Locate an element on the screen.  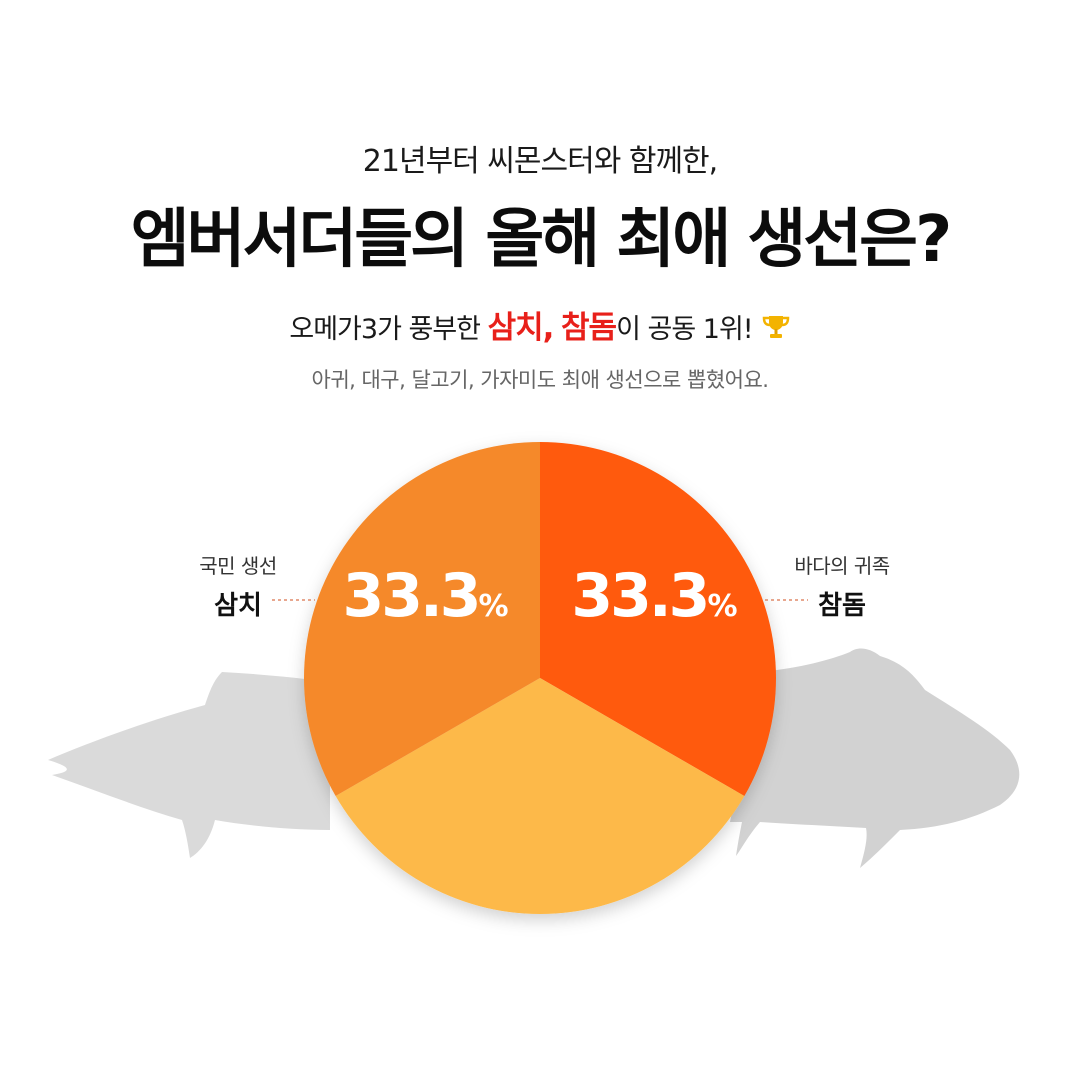
headline-pre: 오메가3가 풍부한 is located at coordinates (388, 329).